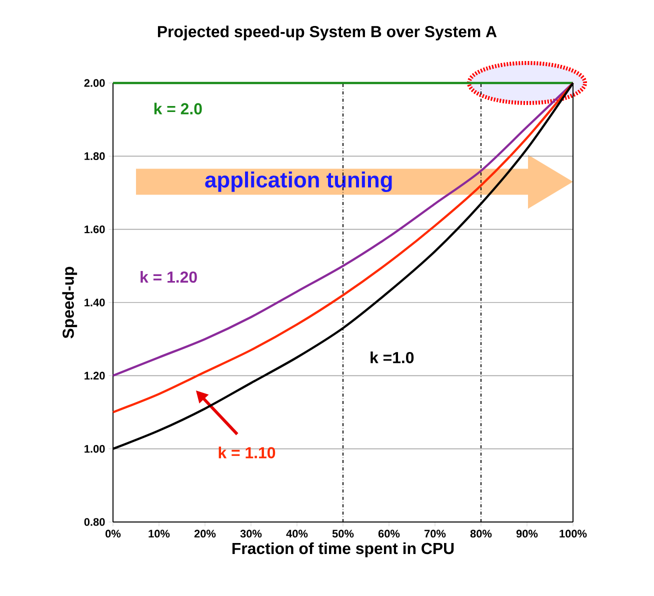 The height and width of the screenshot is (596, 654). What do you see at coordinates (343, 550) in the screenshot?
I see `x-axis-title: Fraction of time spent in CPU` at bounding box center [343, 550].